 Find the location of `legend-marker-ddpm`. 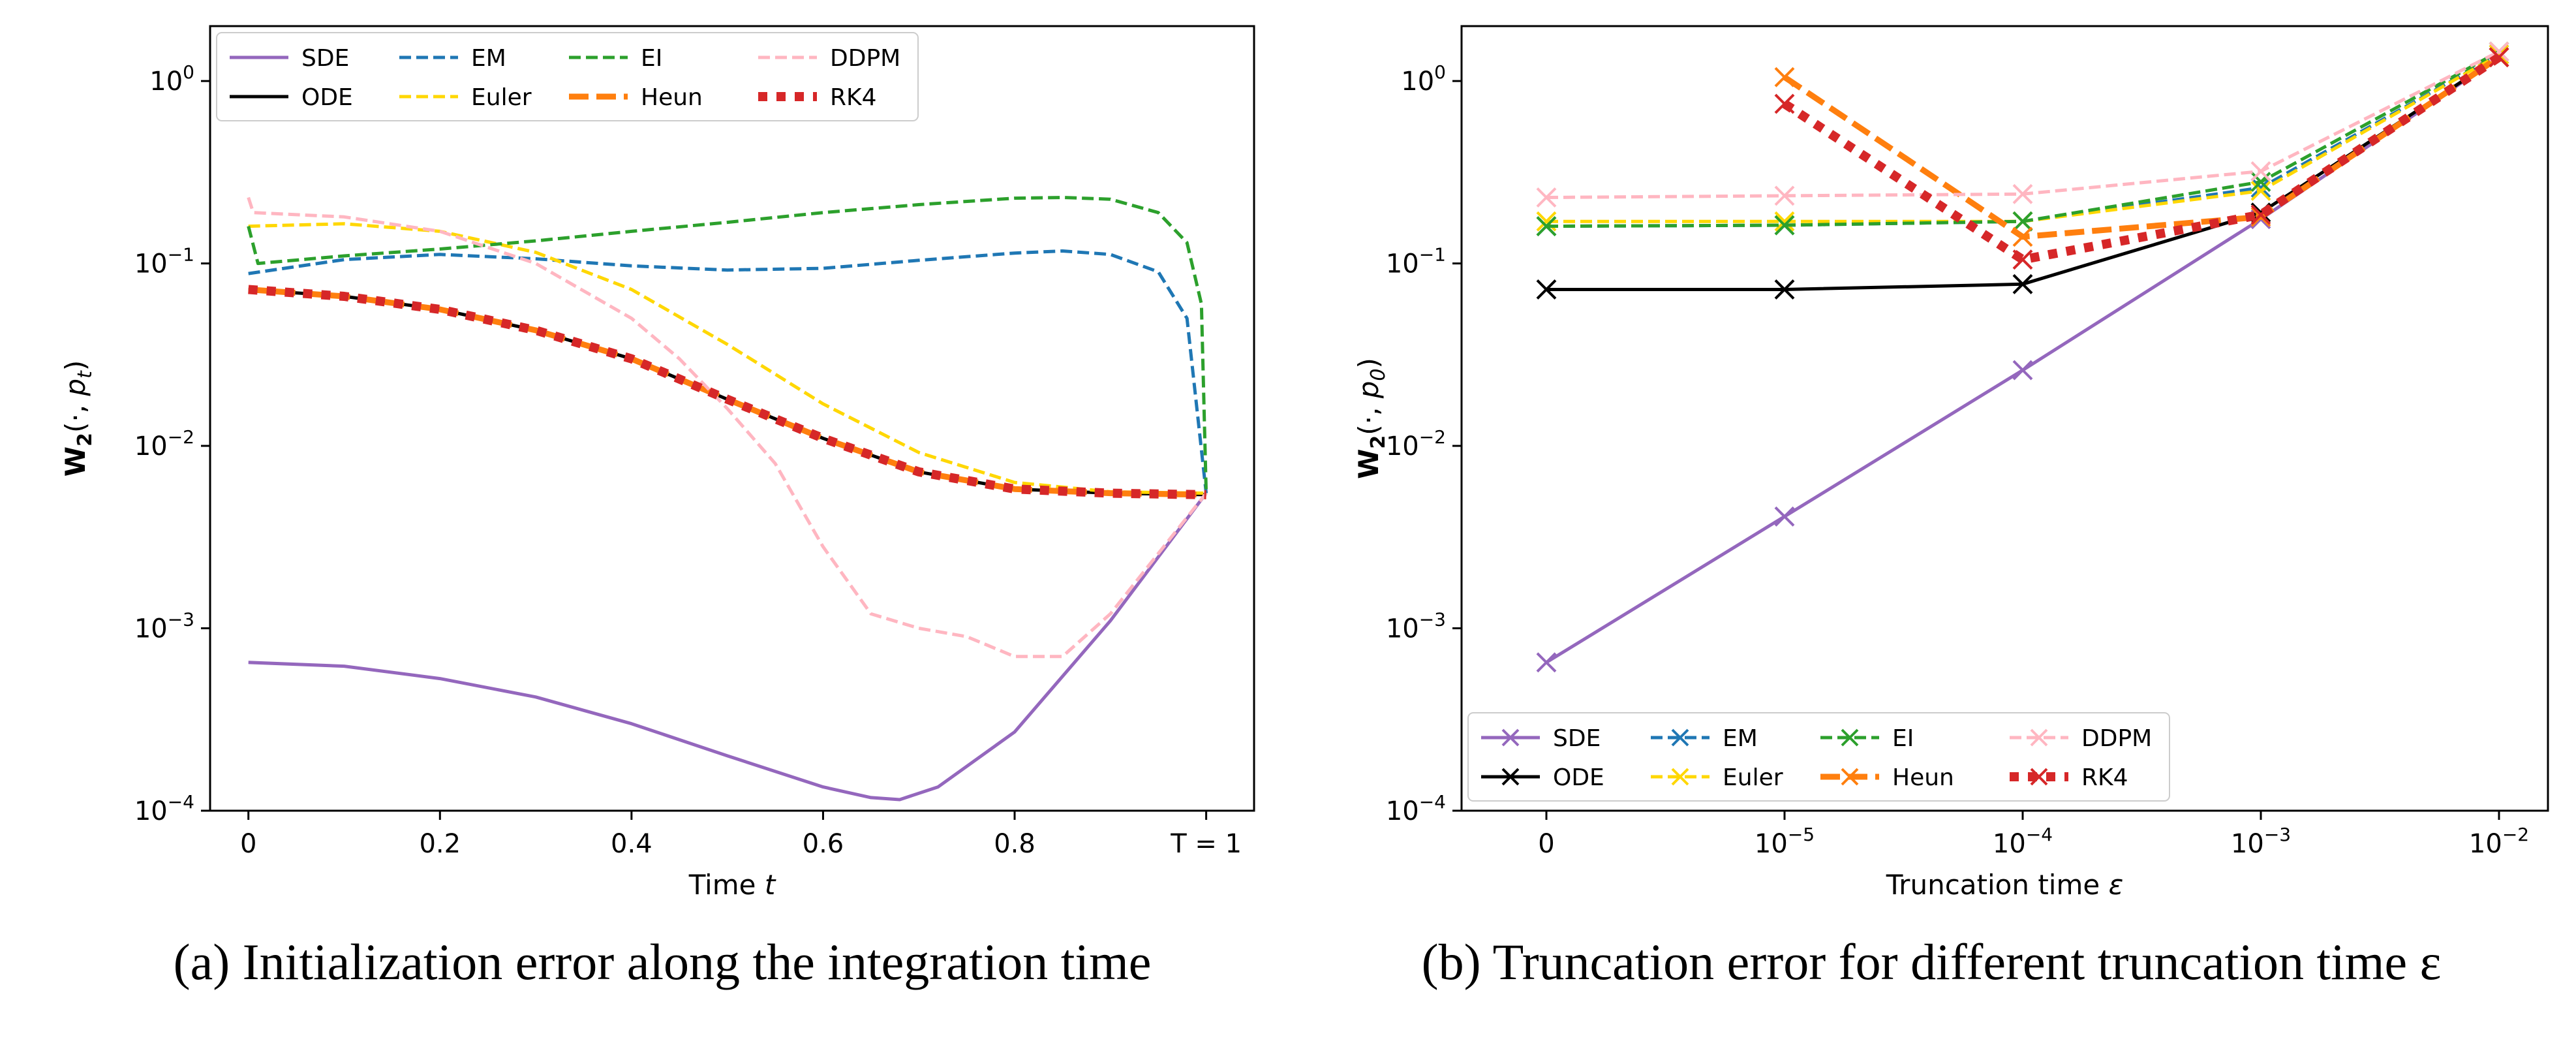

legend-marker-ddpm is located at coordinates (2039, 737).